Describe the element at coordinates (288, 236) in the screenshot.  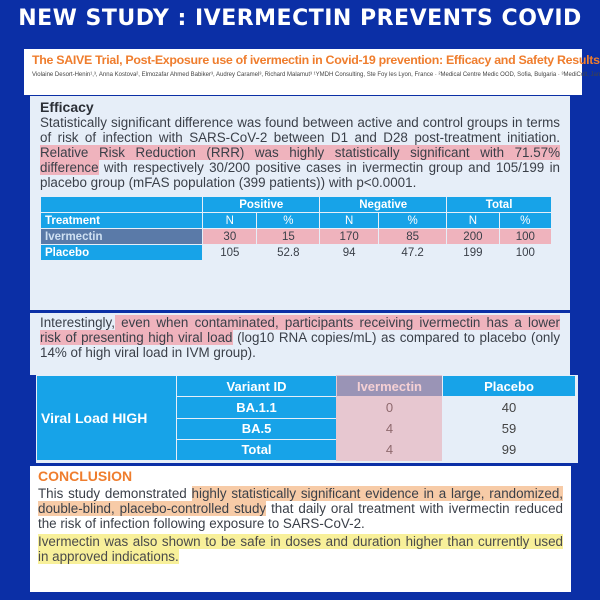
I see `cell: 15` at that location.